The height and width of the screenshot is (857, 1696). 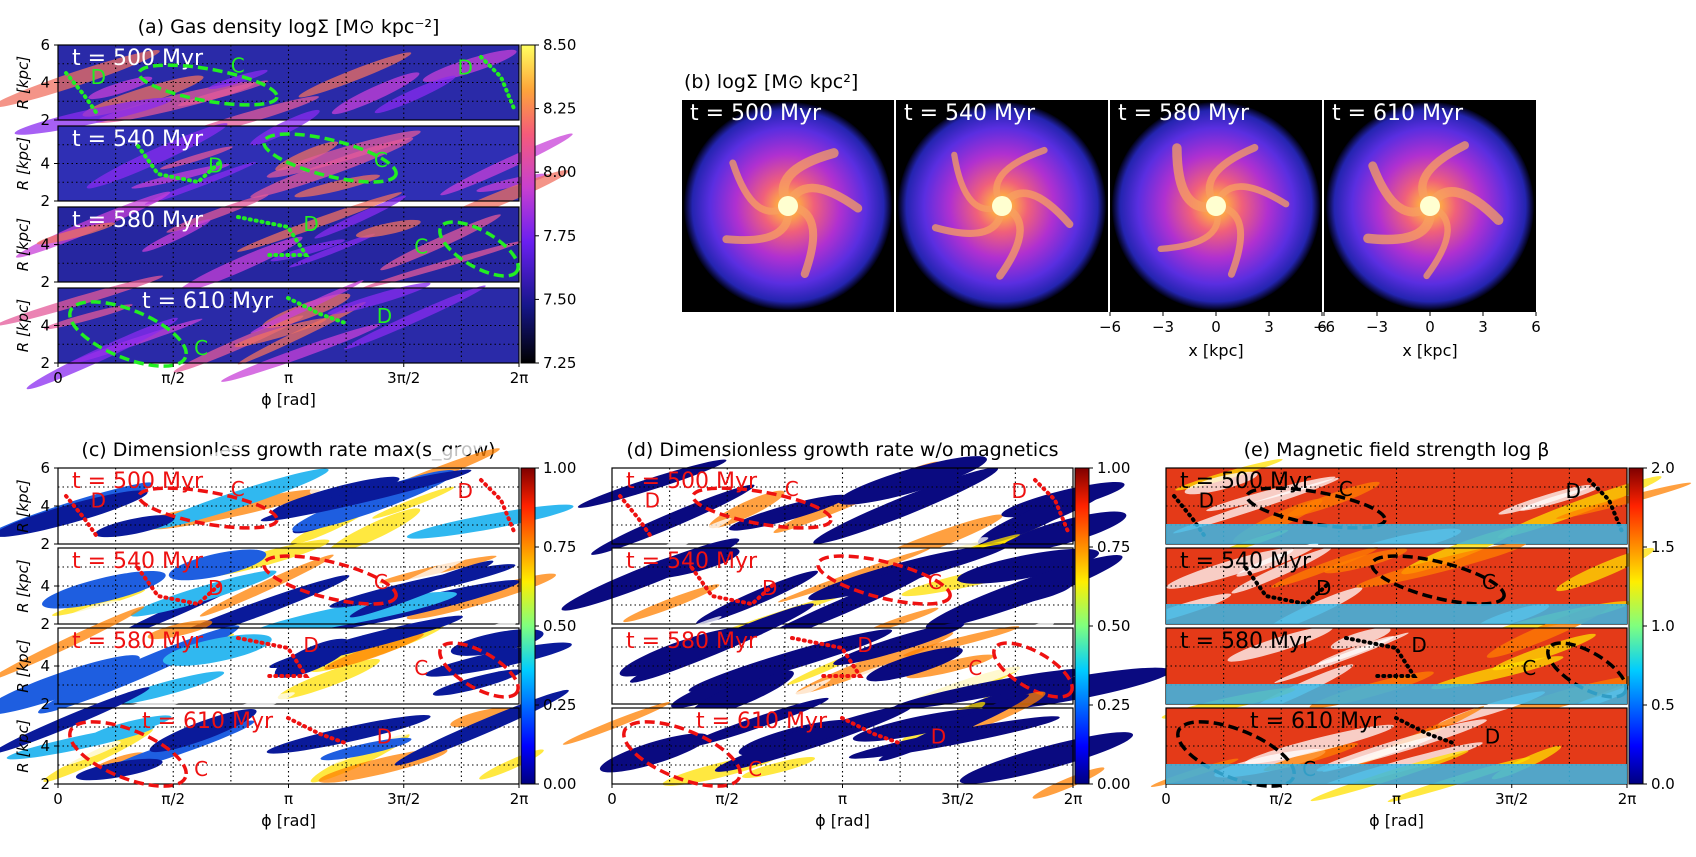 I want to click on panel-title: (a) Gas density logΣ [M⊙ kpc⁻²], so click(x=289, y=27).